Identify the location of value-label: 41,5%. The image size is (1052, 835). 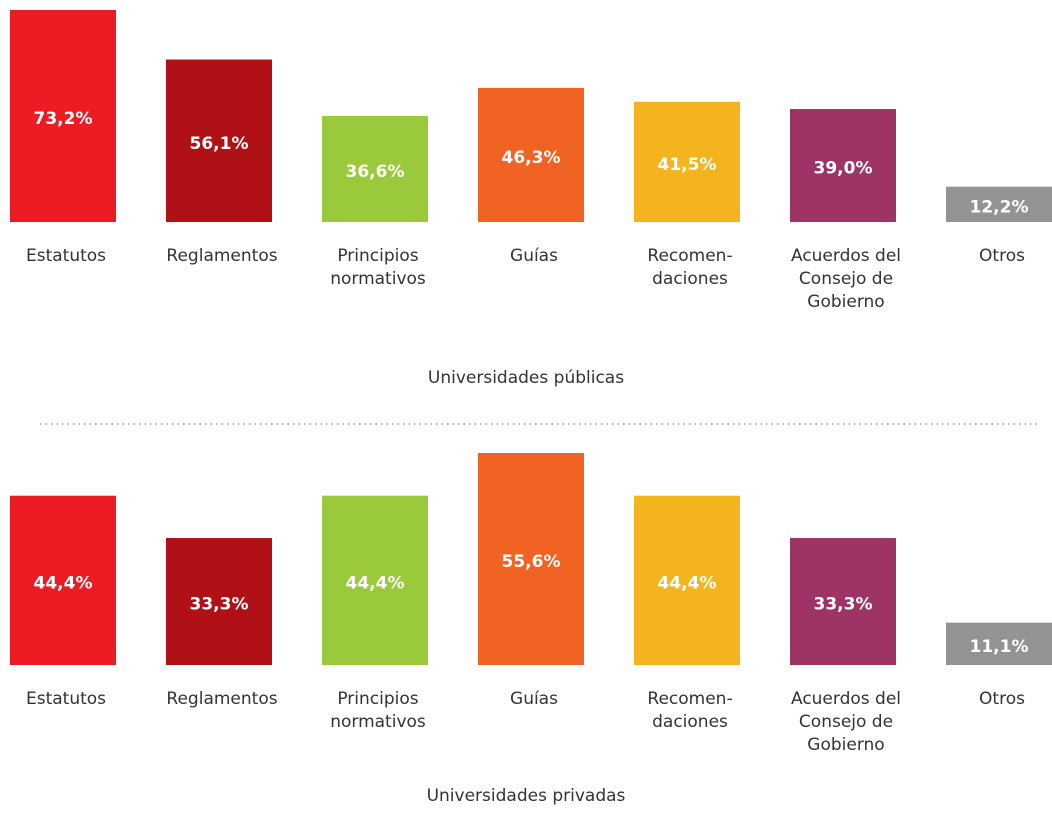
(687, 165).